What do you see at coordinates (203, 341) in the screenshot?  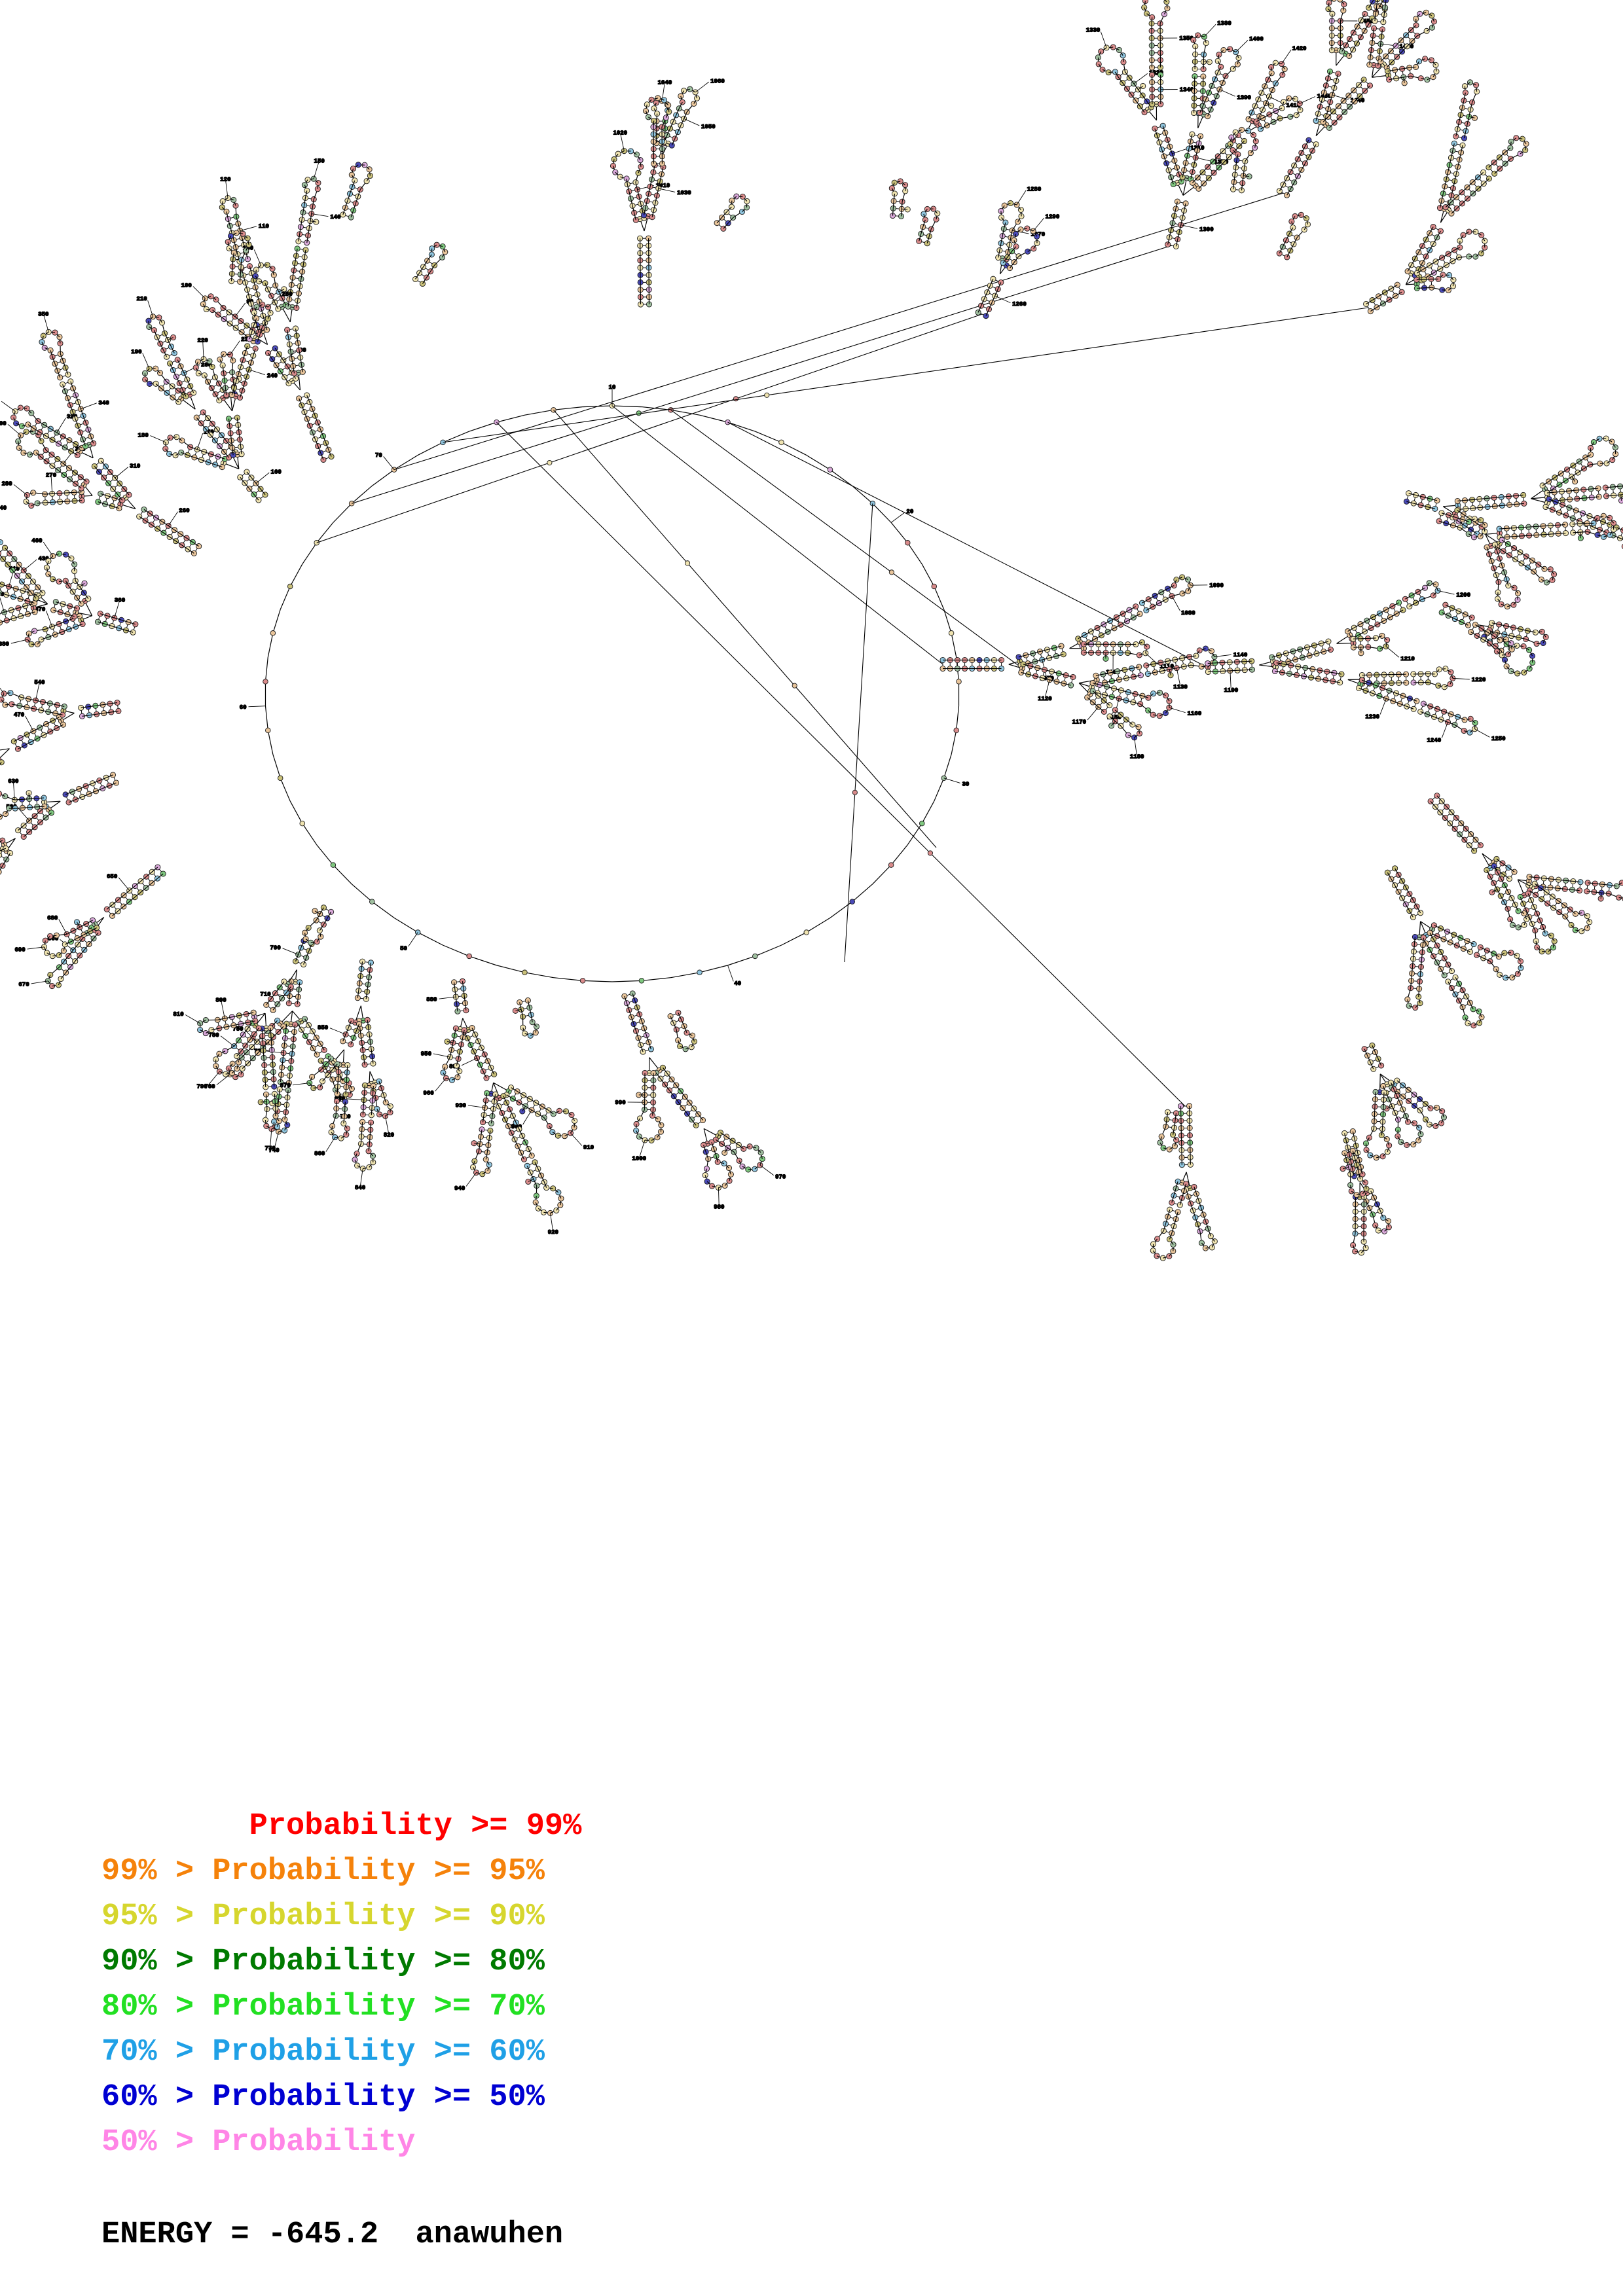 I see `position-tick-label: 220` at bounding box center [203, 341].